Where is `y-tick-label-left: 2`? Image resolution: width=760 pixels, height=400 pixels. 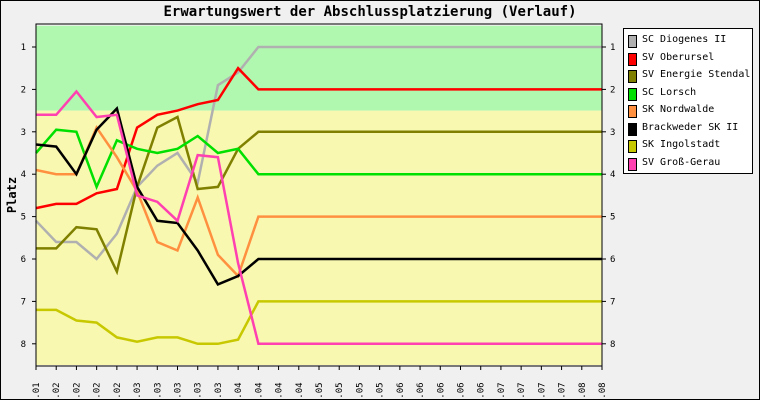
y-tick-label-left: 2 is located at coordinates (23, 90).